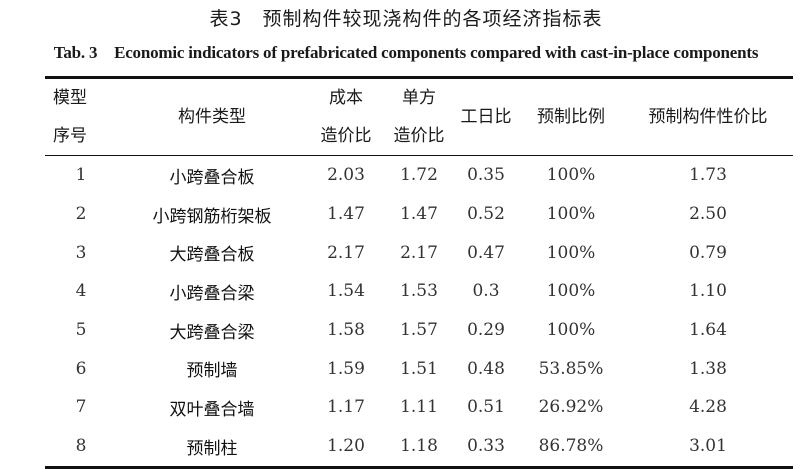 The width and height of the screenshot is (812, 469). I want to click on header-line: 模型, so click(70, 98).